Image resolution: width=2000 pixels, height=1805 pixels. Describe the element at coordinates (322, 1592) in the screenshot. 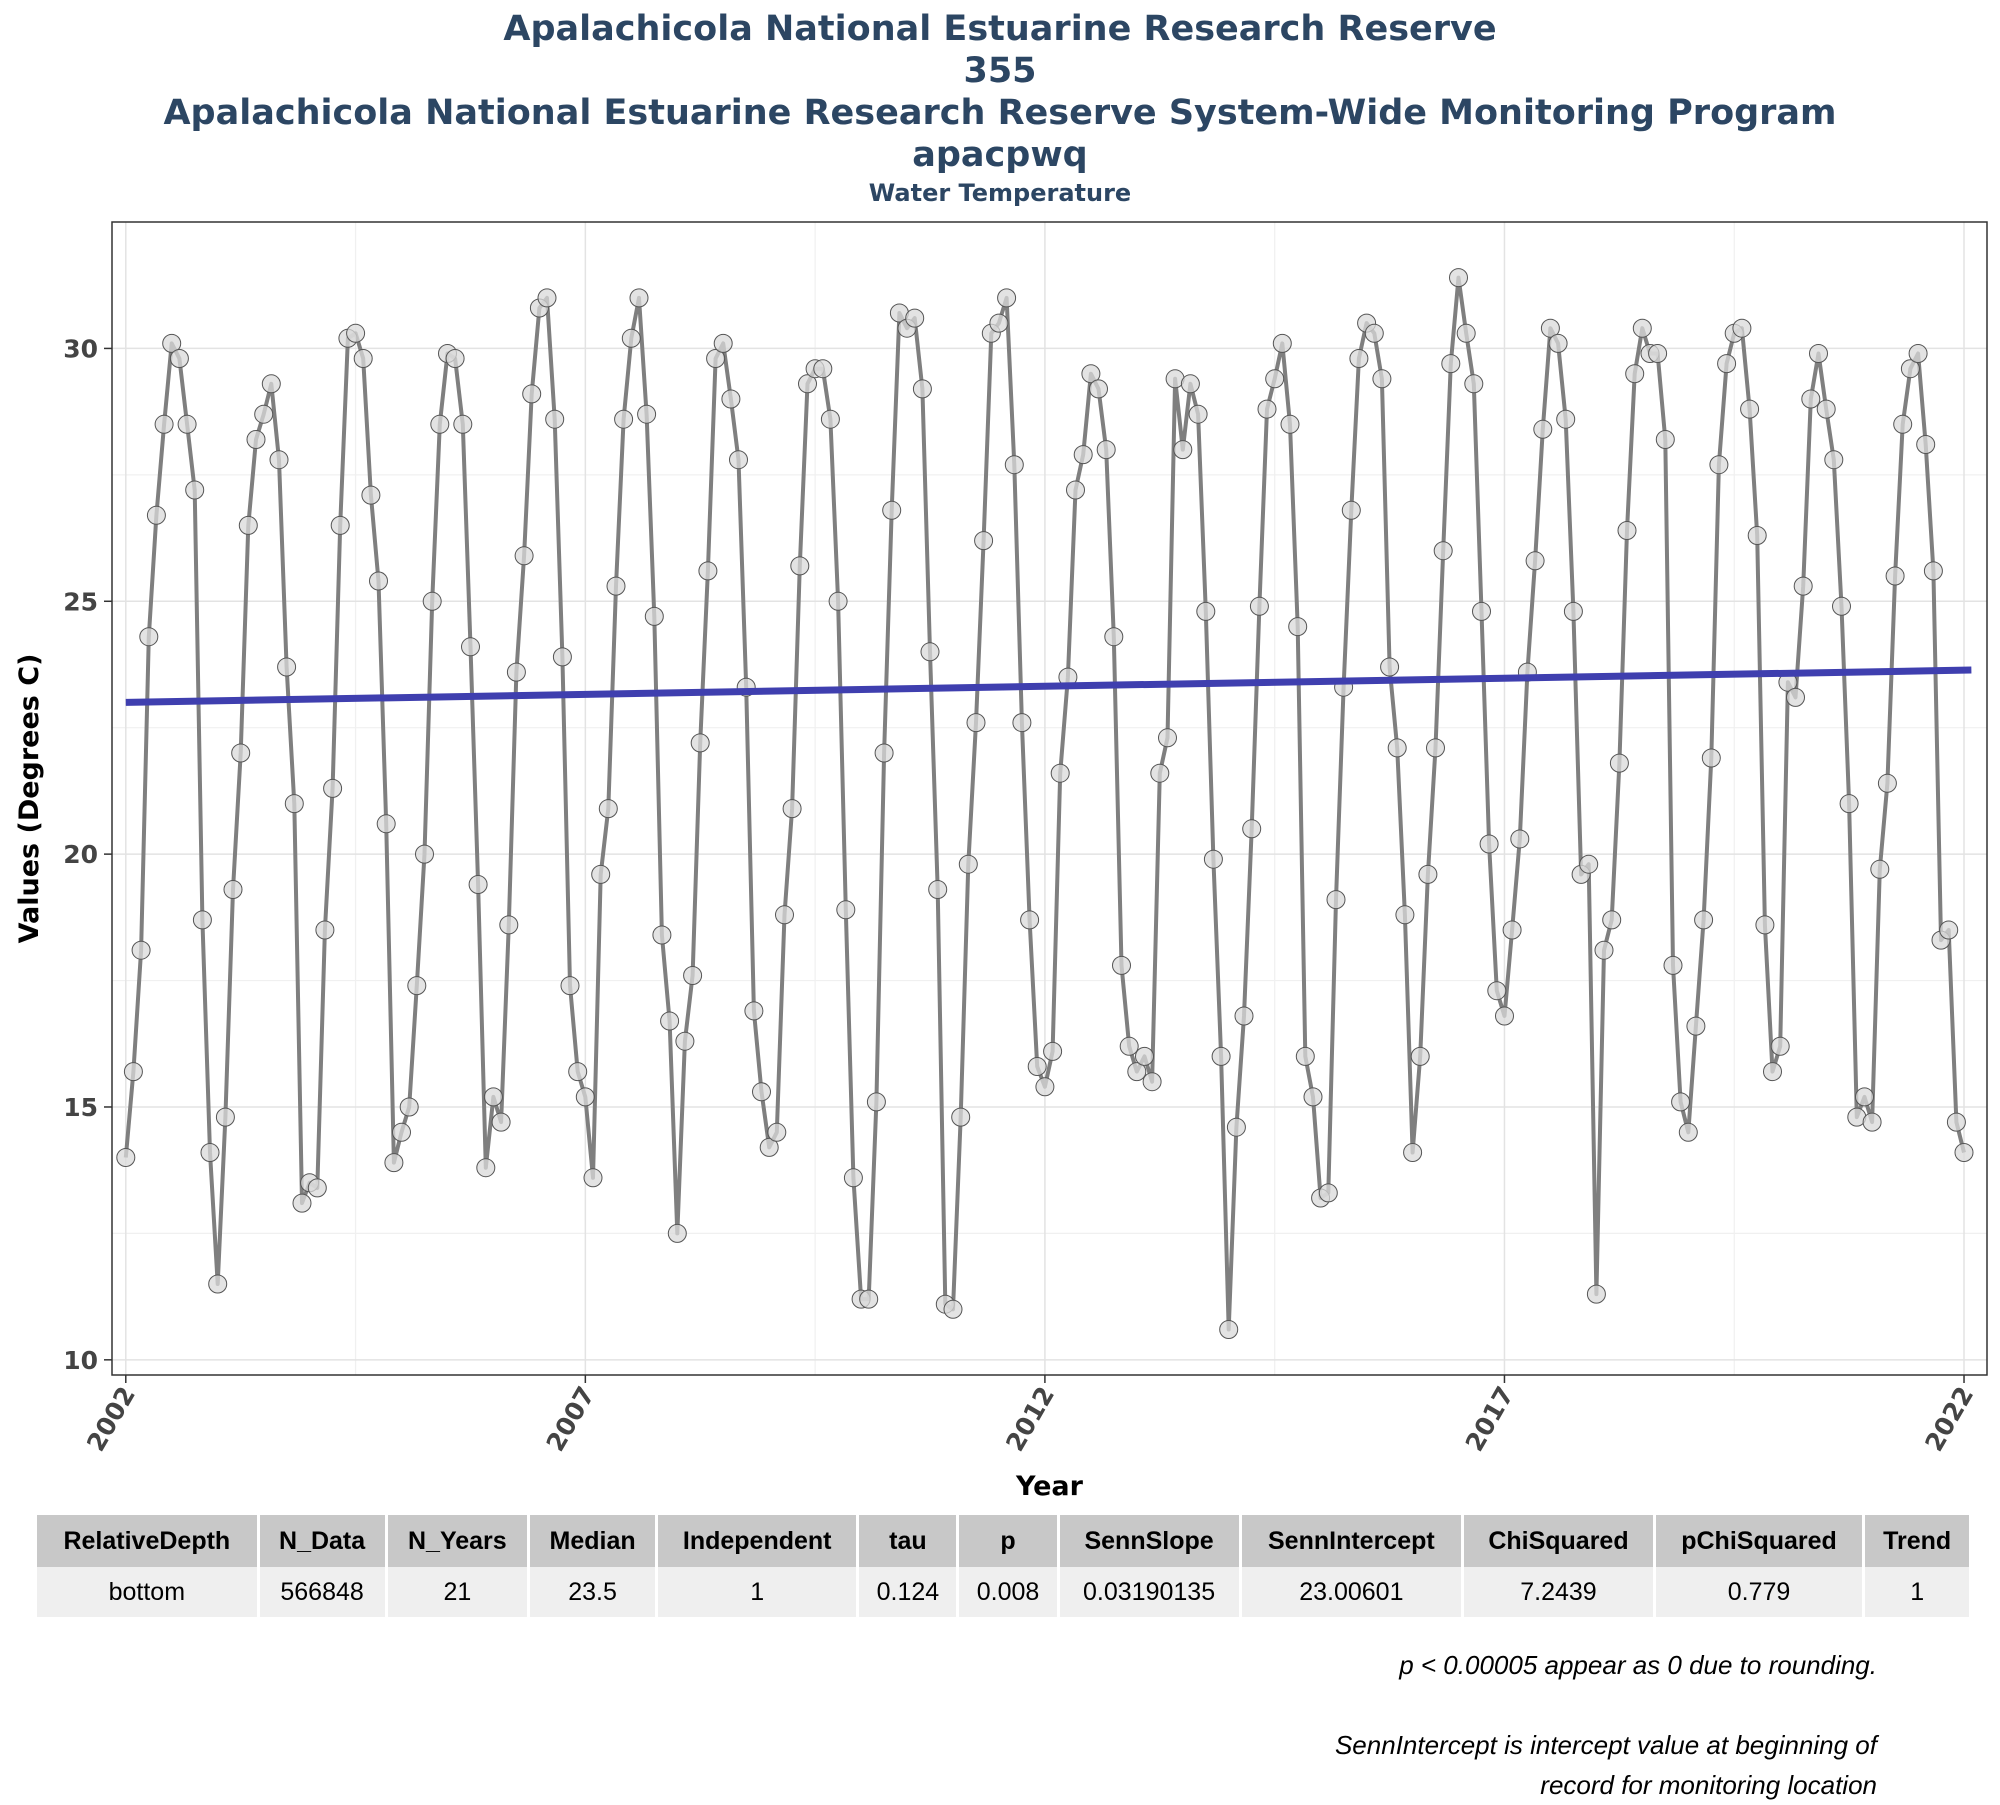

I see `table-cell: 566848` at that location.